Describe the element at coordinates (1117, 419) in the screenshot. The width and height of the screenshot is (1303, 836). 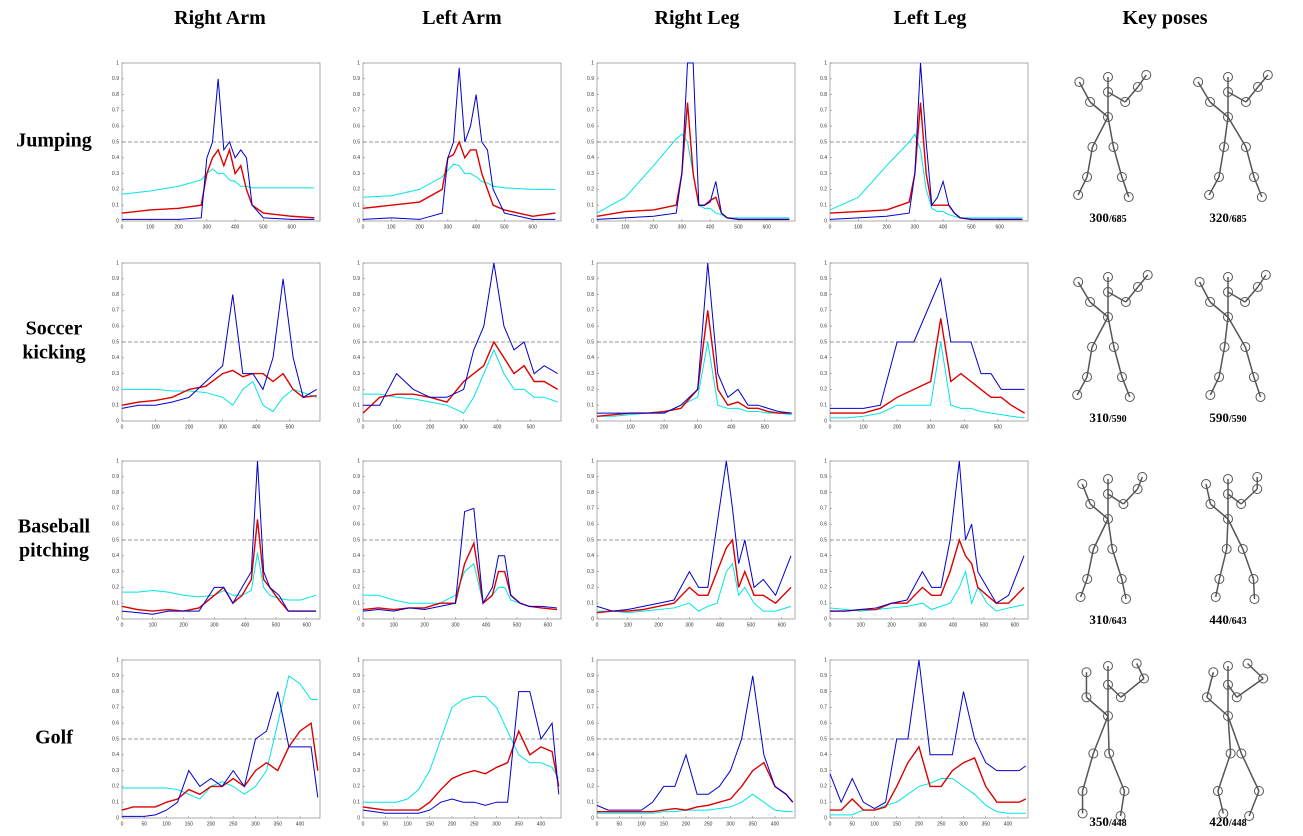
I see `key-pose-total: /590` at that location.